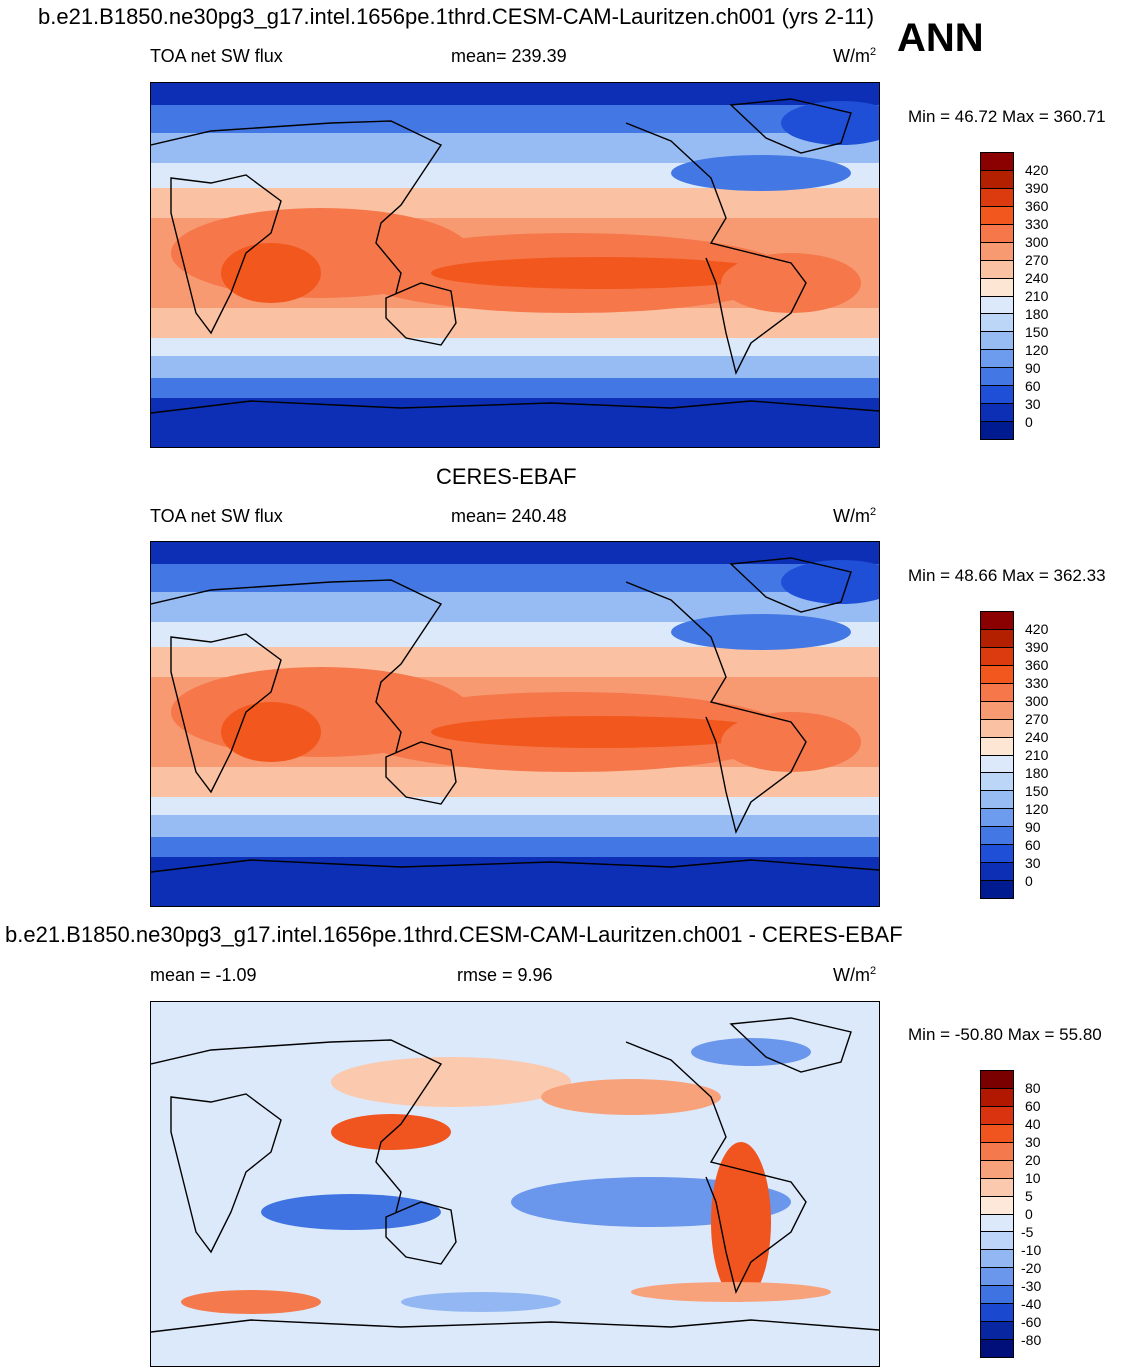 This screenshot has height=1371, width=1127. What do you see at coordinates (1027, 1232) in the screenshot?
I see `colorbar-tick-label: -5` at bounding box center [1027, 1232].